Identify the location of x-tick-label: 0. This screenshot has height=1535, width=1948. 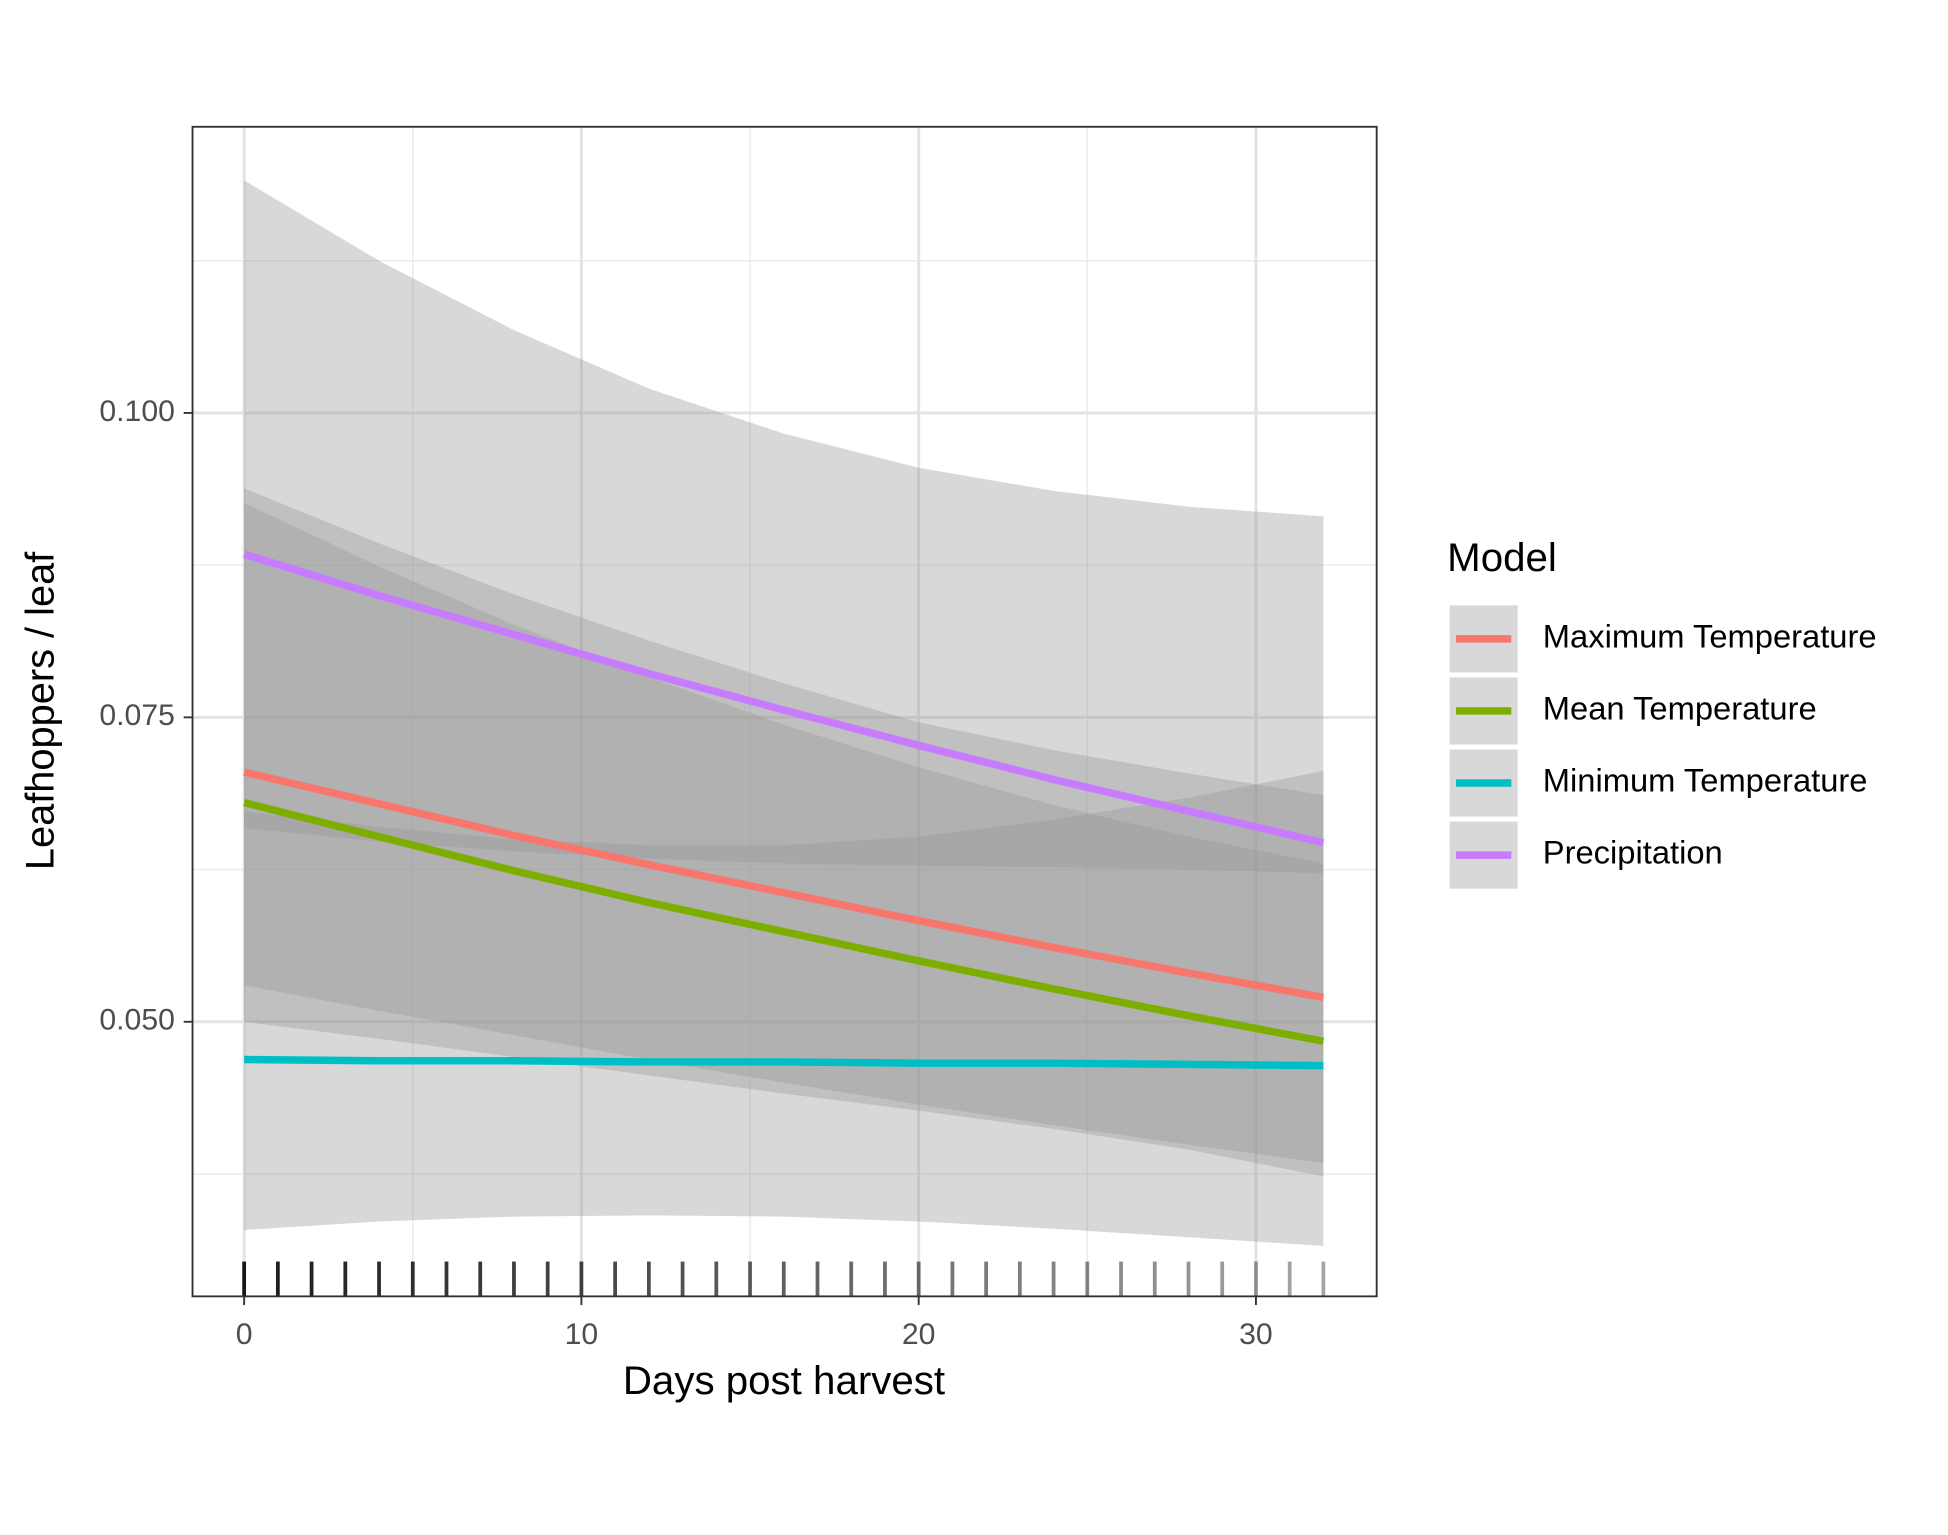
(244, 1334).